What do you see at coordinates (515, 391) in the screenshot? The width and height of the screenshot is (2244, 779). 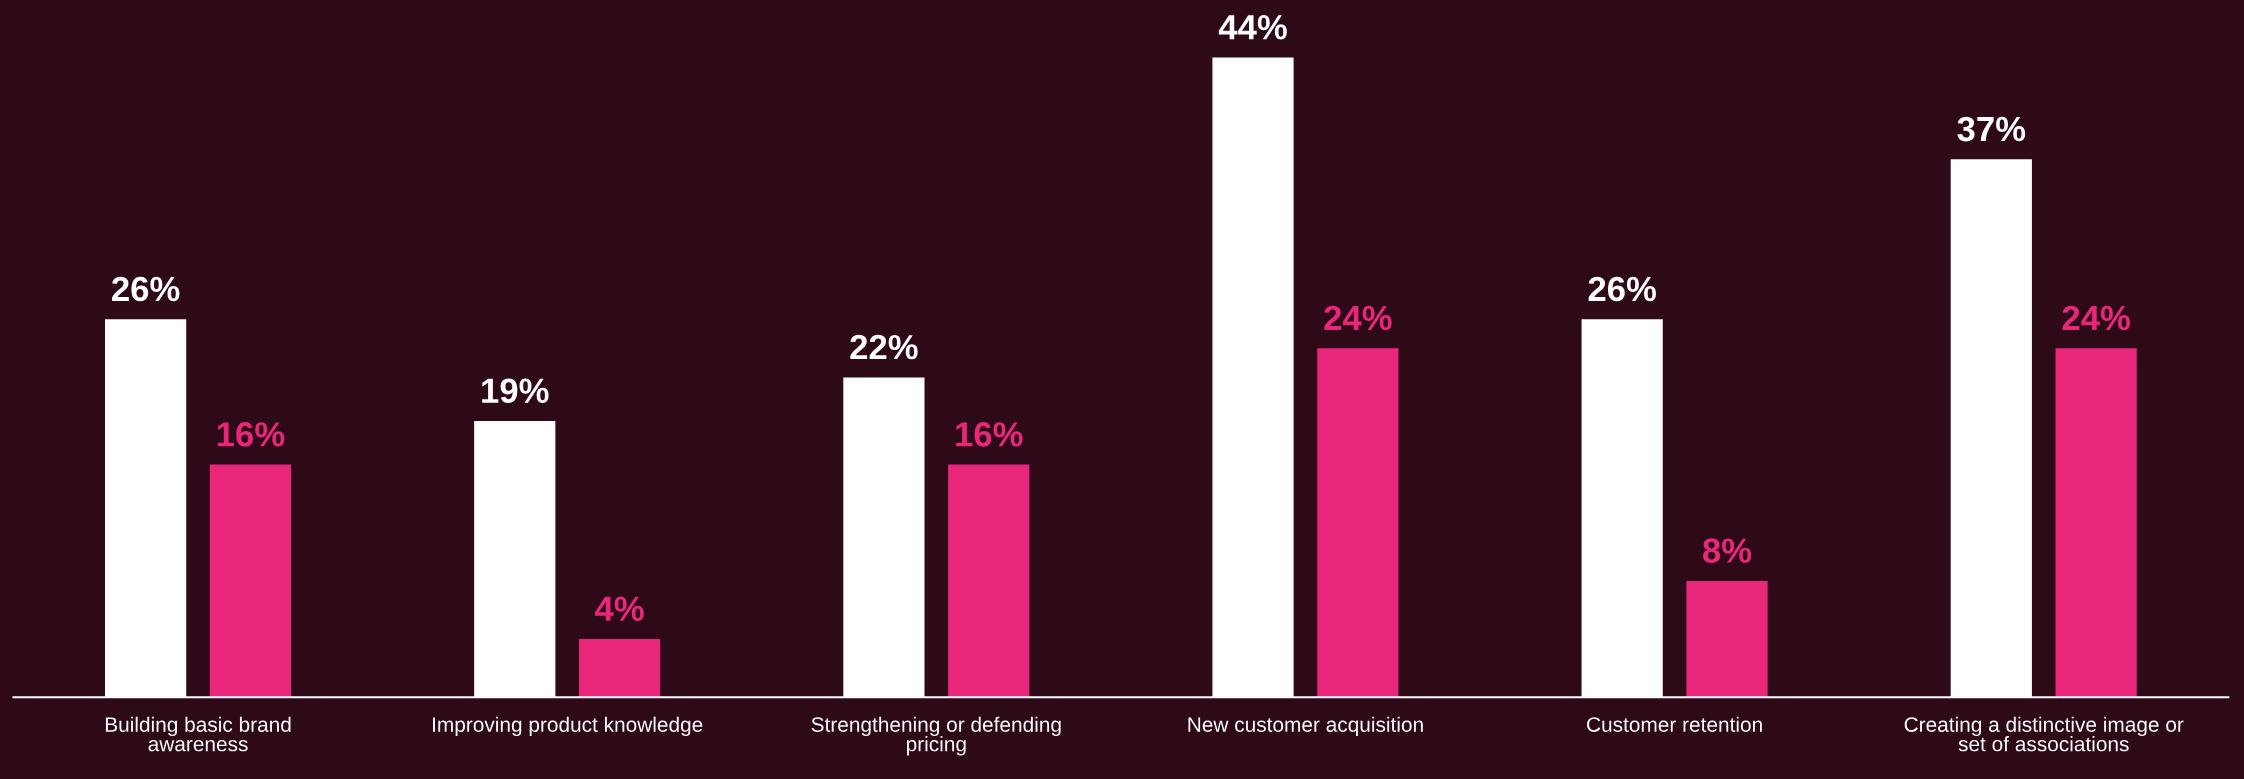 I see `data-label: 19%` at bounding box center [515, 391].